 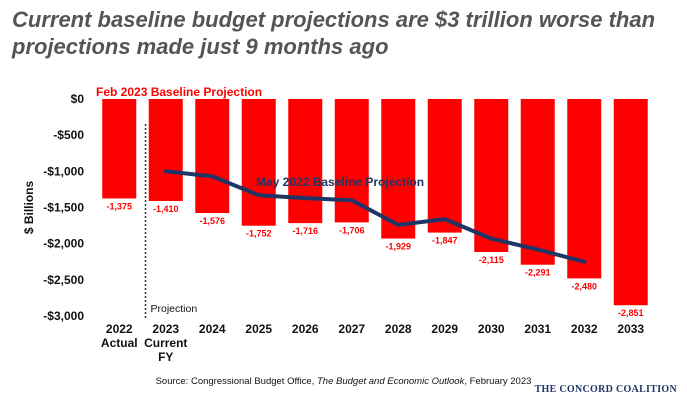 What do you see at coordinates (68, 135) in the screenshot?
I see `y-tick-label: -$500` at bounding box center [68, 135].